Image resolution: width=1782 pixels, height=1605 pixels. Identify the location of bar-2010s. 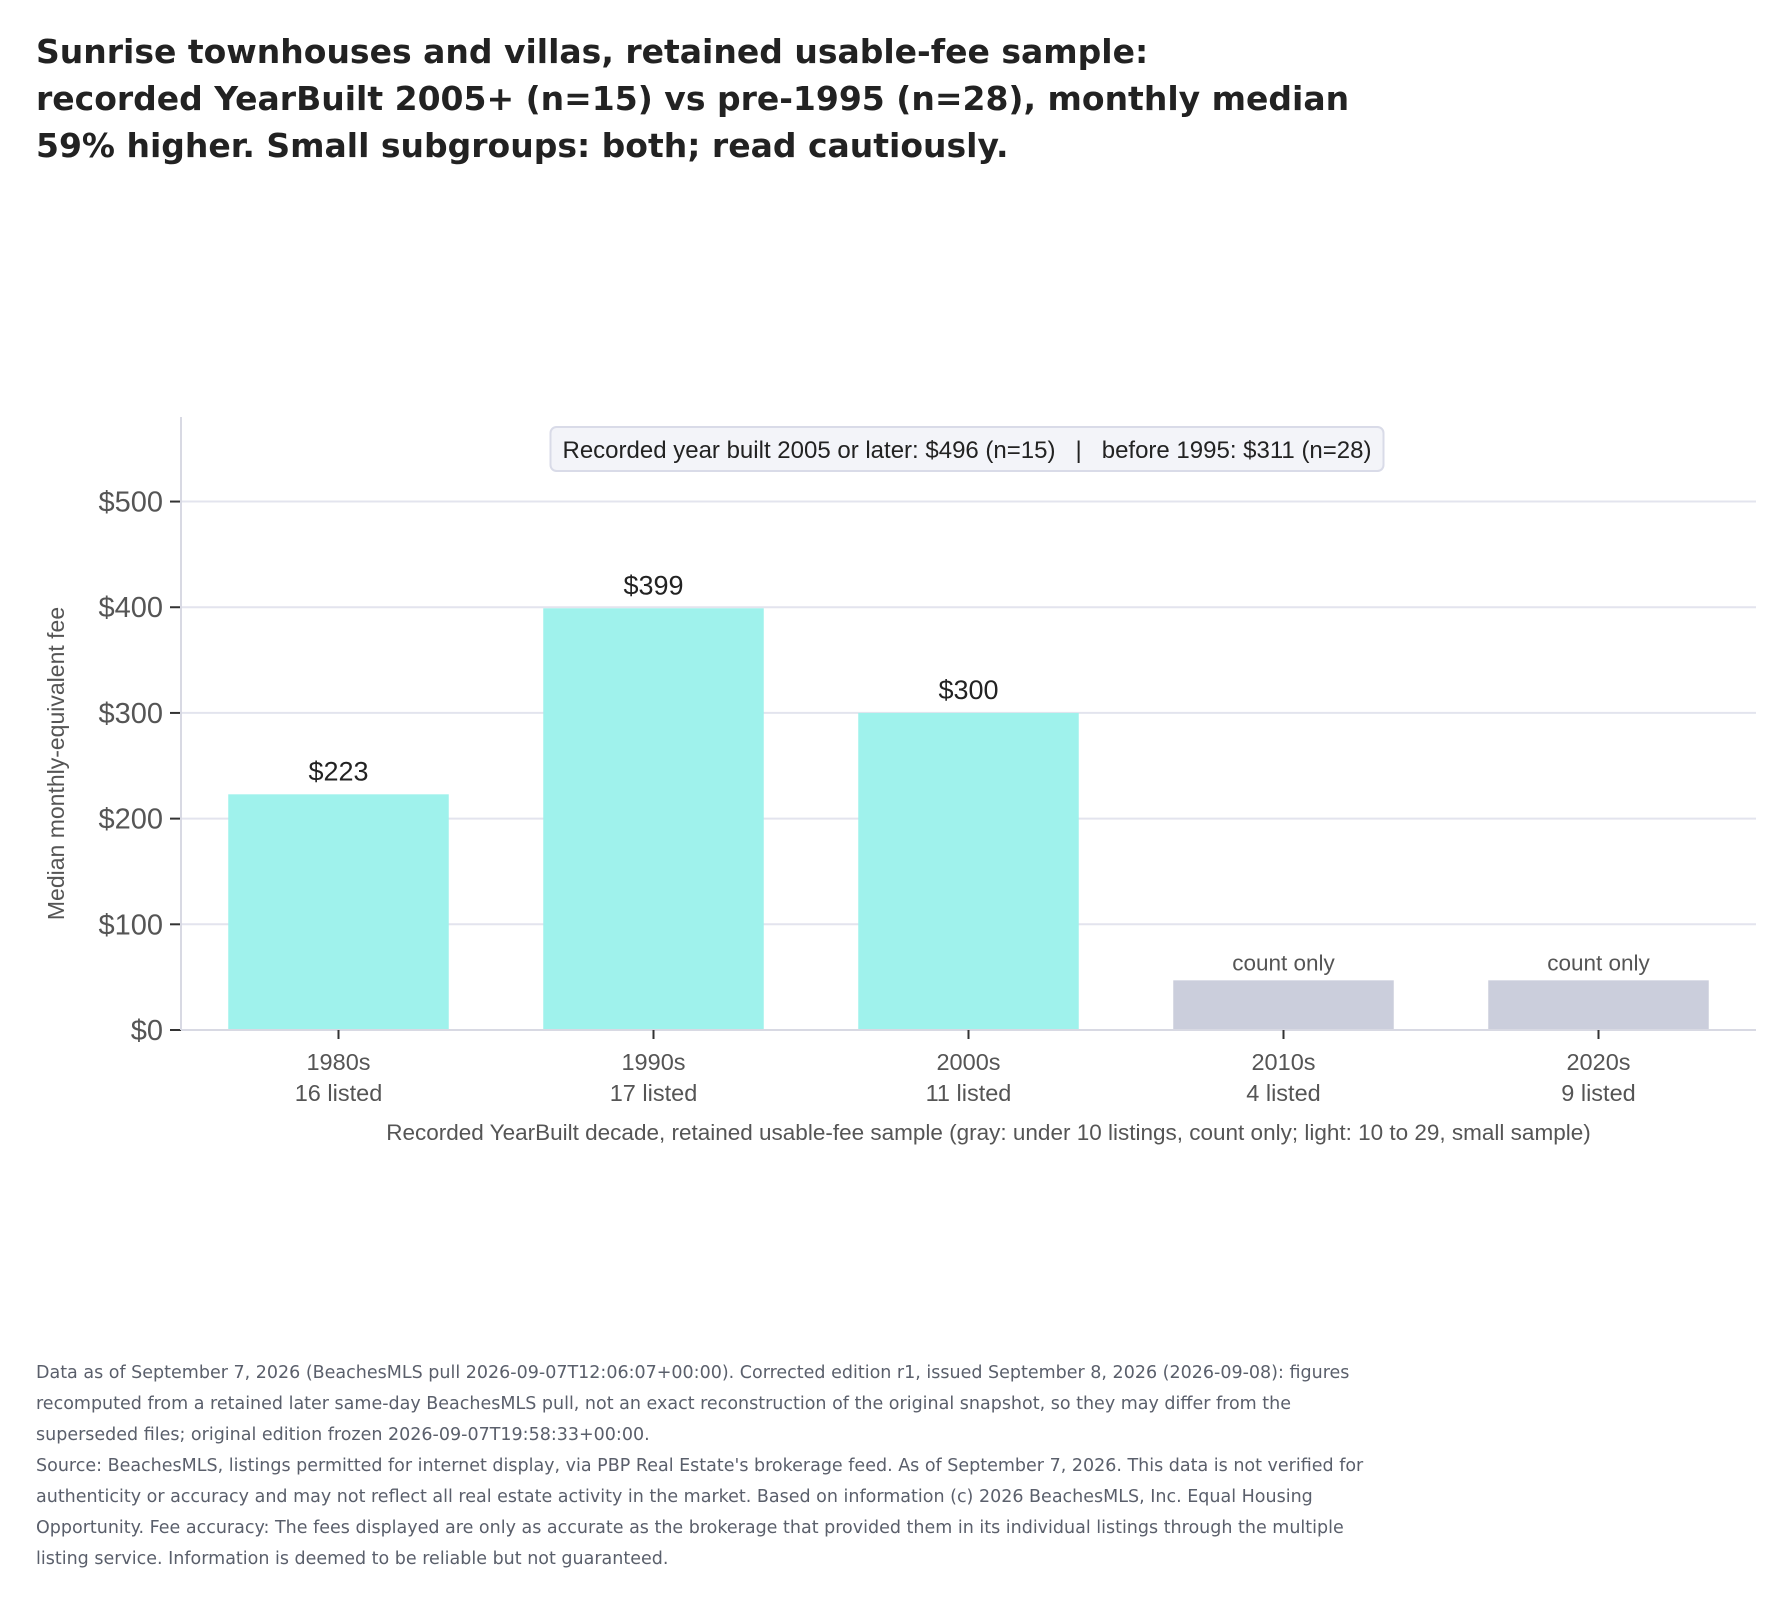
(1283, 1005).